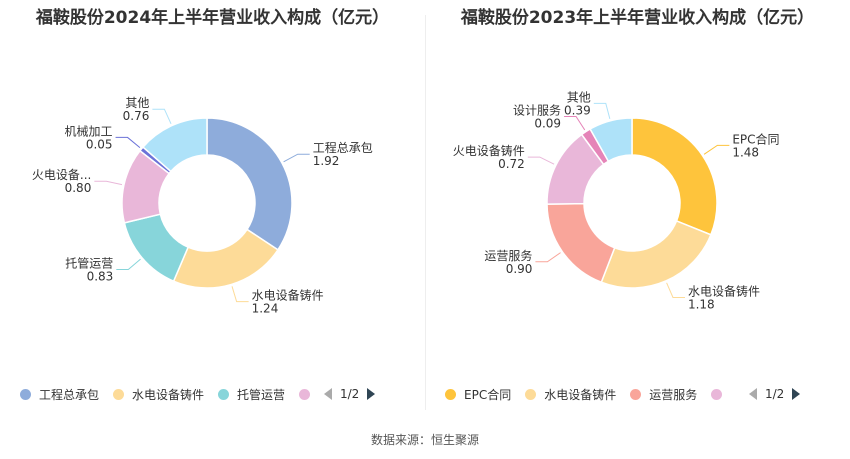 The image size is (850, 459). Describe the element at coordinates (100, 276) in the screenshot. I see `slice-value-label: 0.83` at that location.